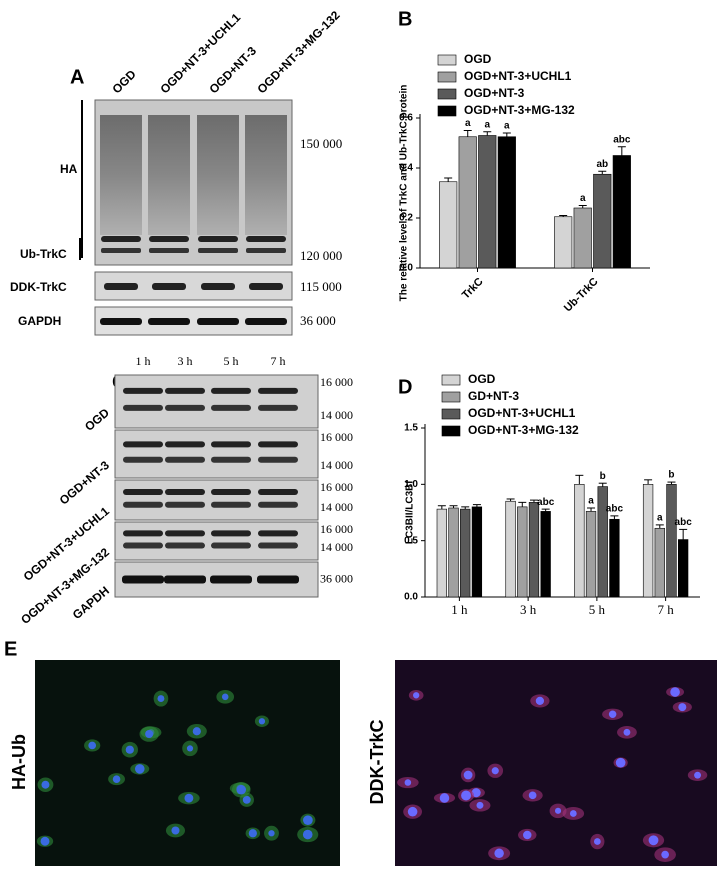 This screenshot has height=870, width=720. Describe the element at coordinates (43, 254) in the screenshot. I see `row-label: Ub-TrkC` at that location.